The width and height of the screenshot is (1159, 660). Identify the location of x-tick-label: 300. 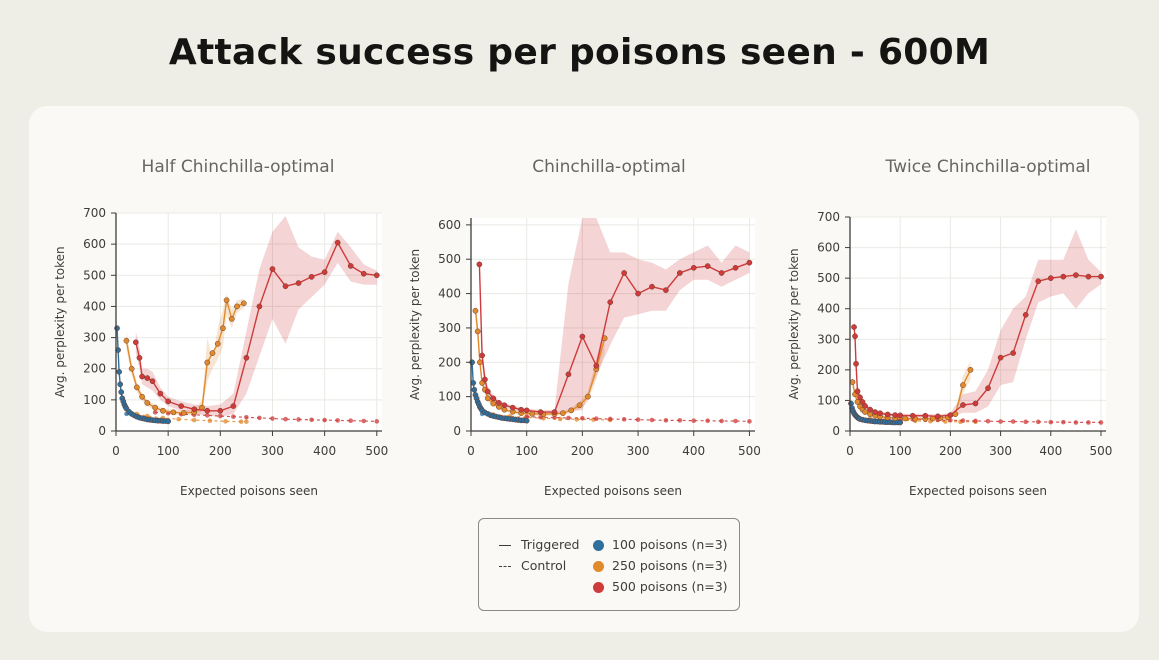
(638, 451).